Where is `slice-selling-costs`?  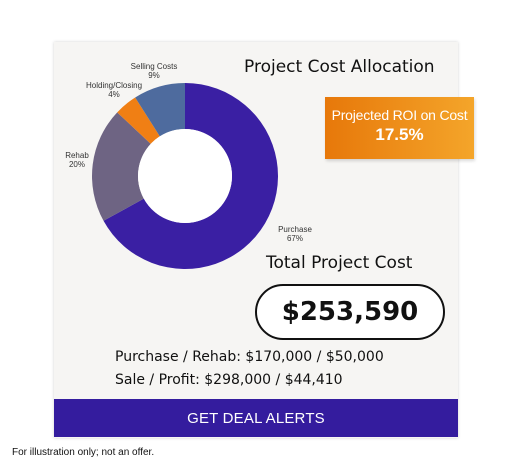 slice-selling-costs is located at coordinates (160, 110).